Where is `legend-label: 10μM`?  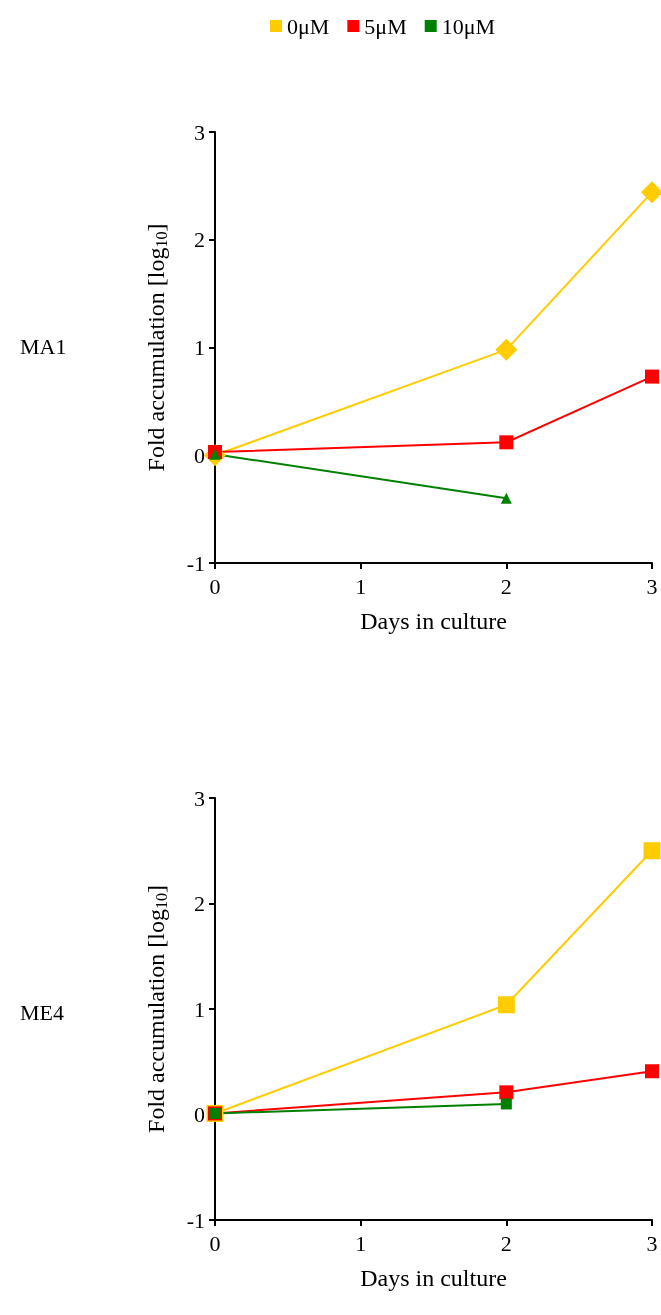
legend-label: 10μM is located at coordinates (468, 26).